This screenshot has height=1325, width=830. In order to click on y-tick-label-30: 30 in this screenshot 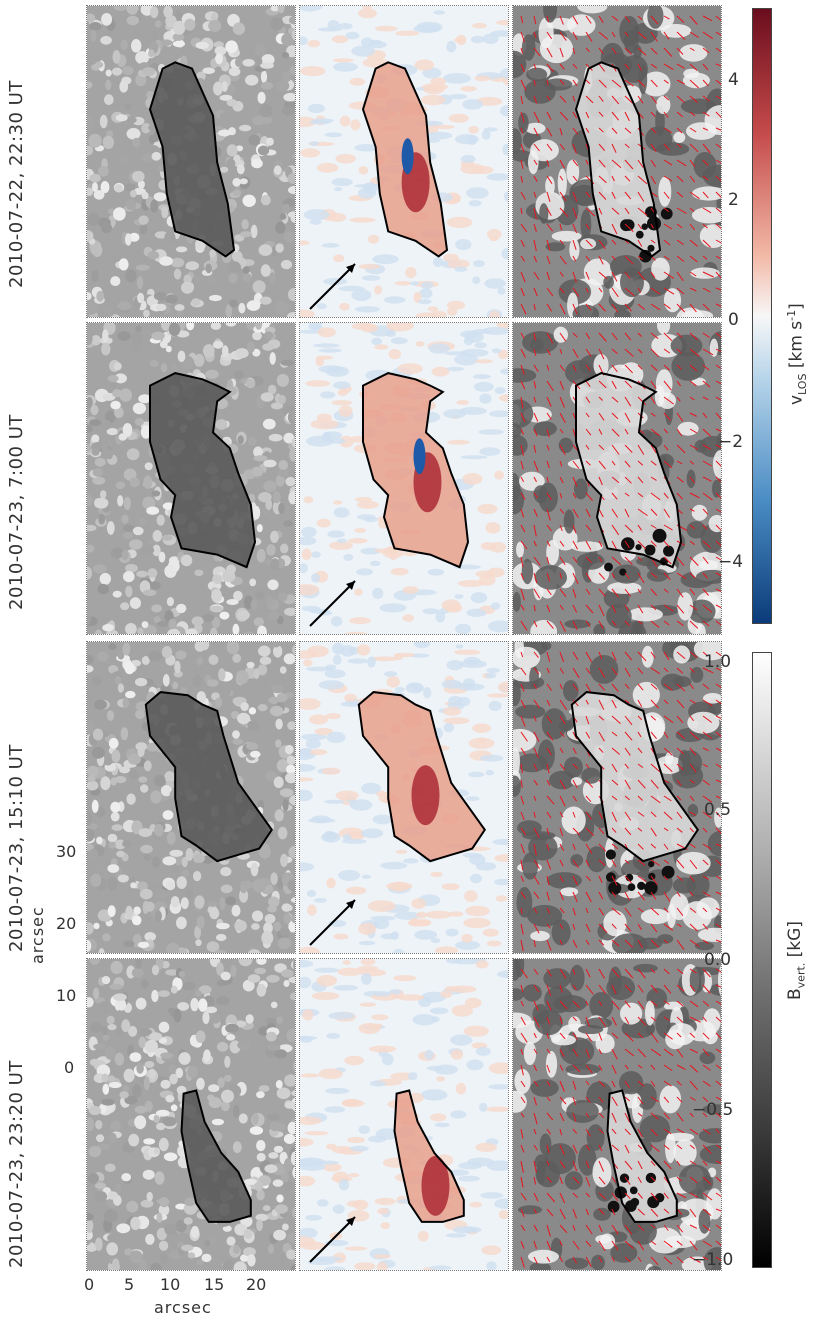, I will do `click(66, 851)`.